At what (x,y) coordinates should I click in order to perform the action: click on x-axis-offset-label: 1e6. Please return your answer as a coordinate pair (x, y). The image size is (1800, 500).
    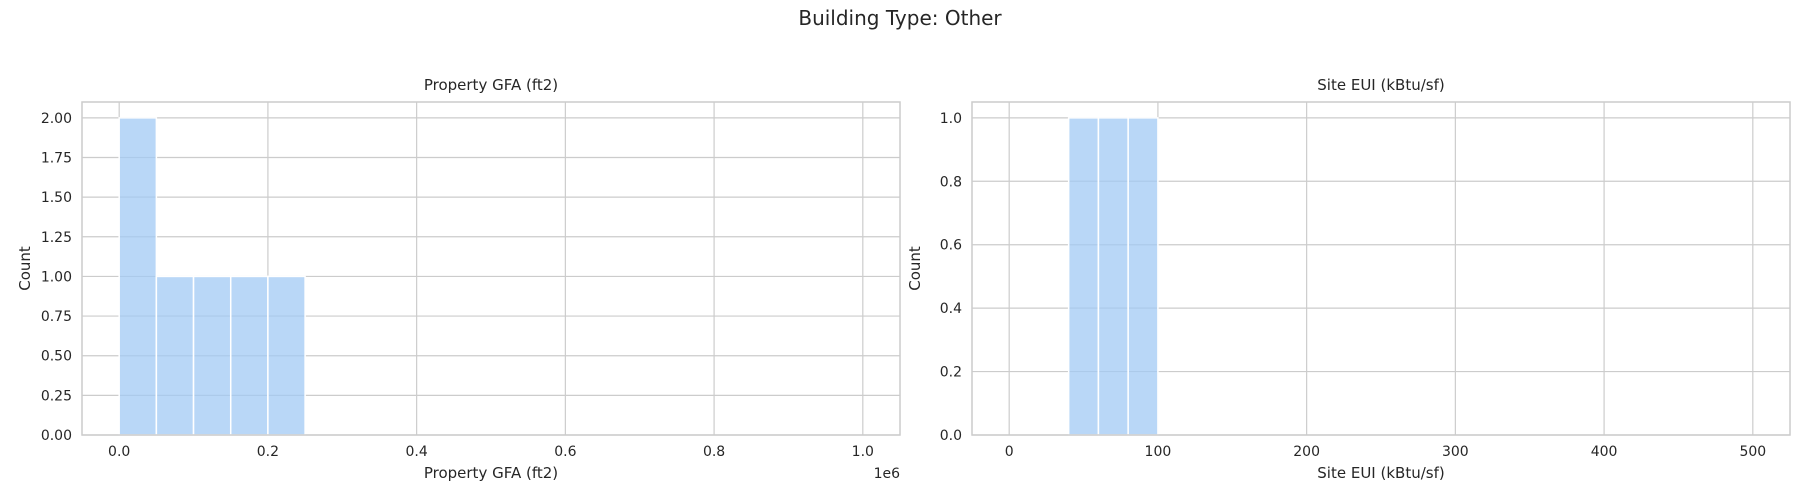
    Looking at the image, I should click on (887, 474).